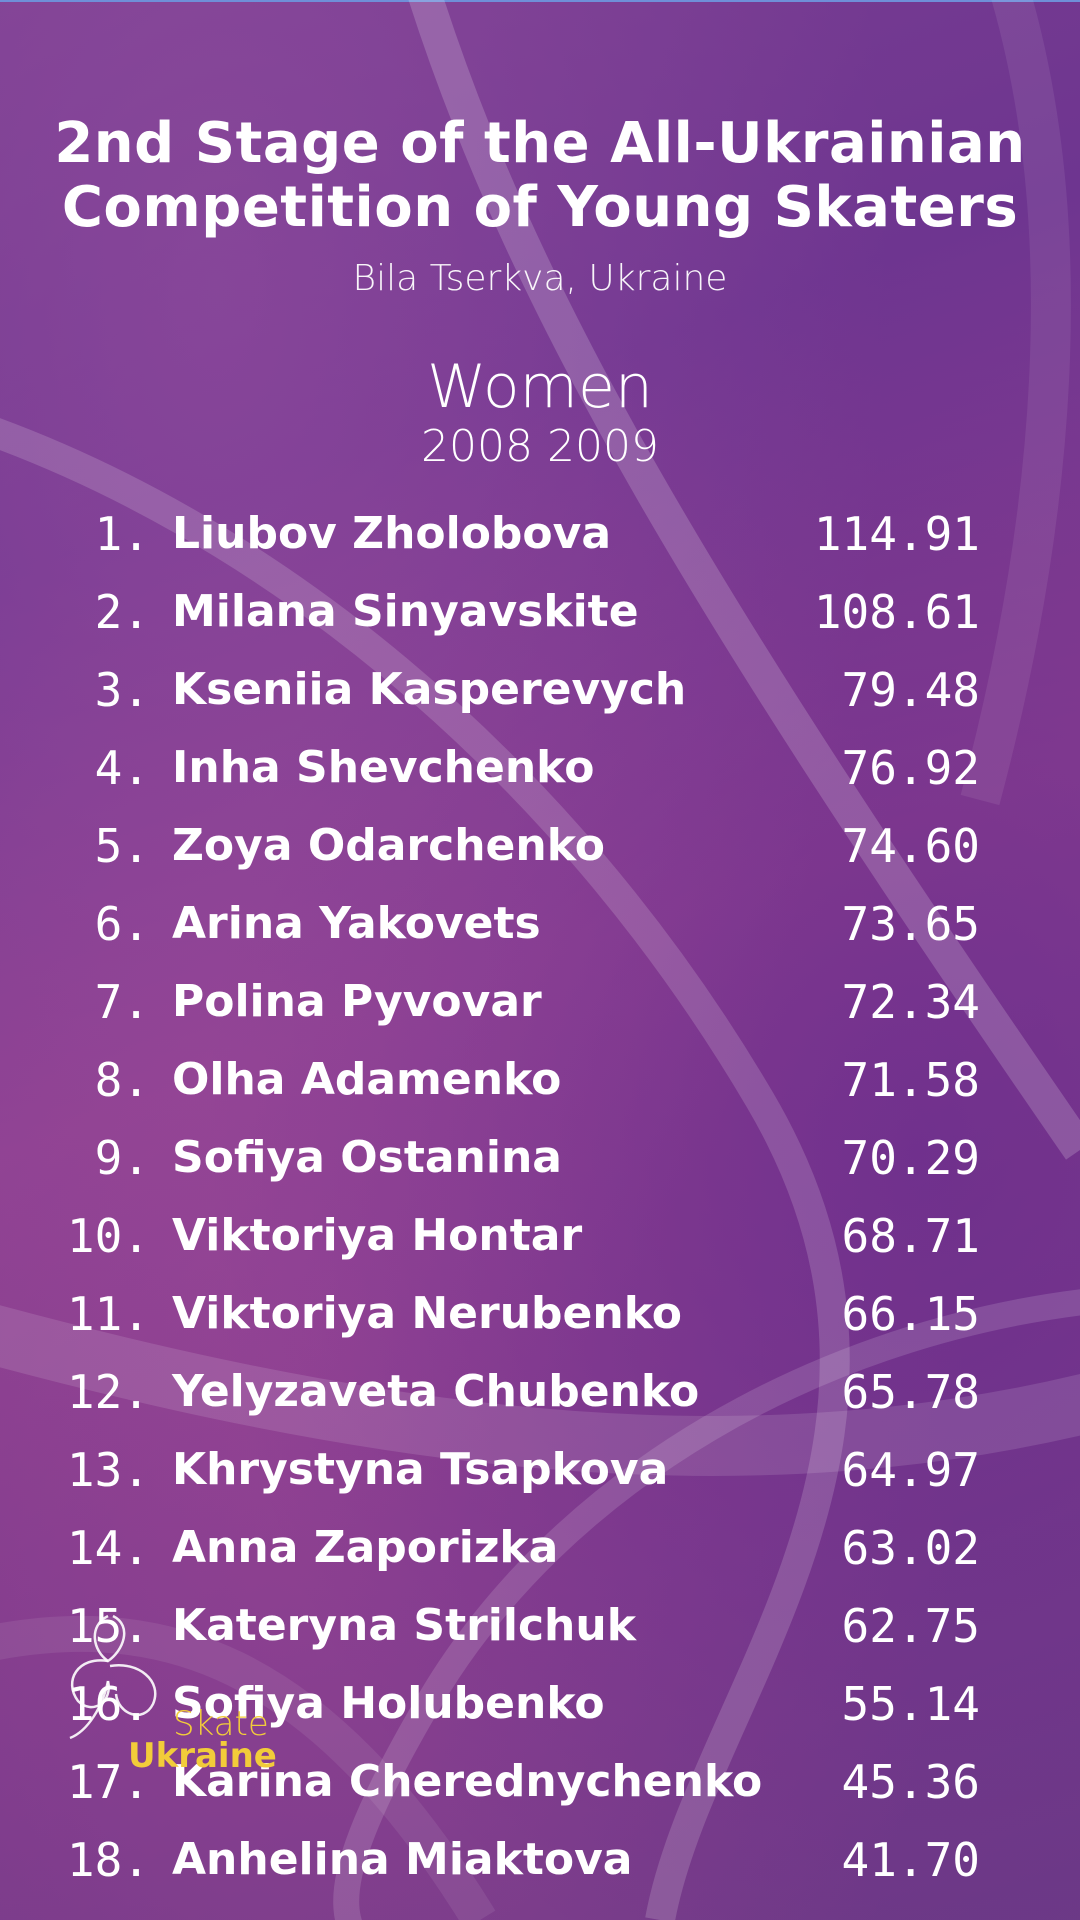  What do you see at coordinates (365, 1547) in the screenshot?
I see `skater-name: Anna Zaporizka` at bounding box center [365, 1547].